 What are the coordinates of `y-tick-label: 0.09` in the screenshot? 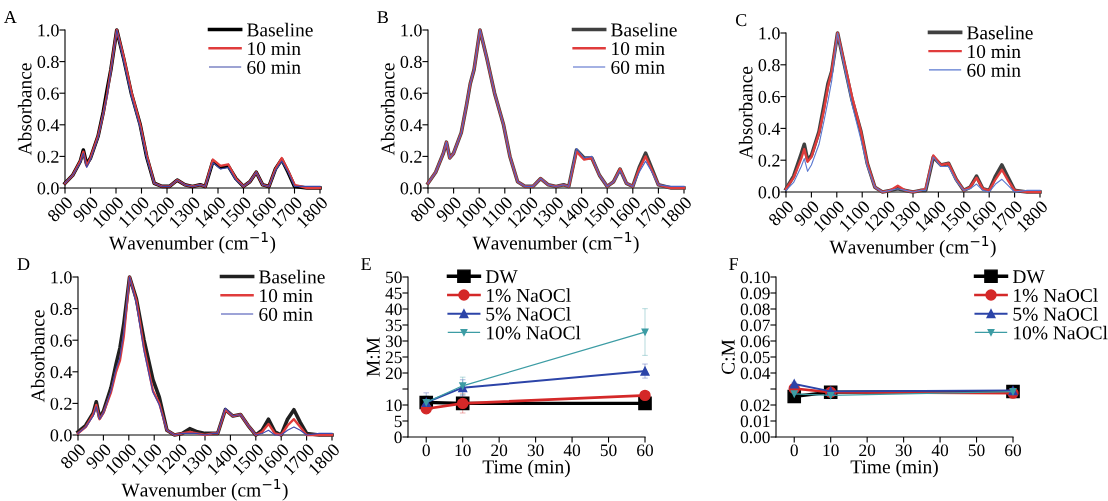 It's located at (755, 293).